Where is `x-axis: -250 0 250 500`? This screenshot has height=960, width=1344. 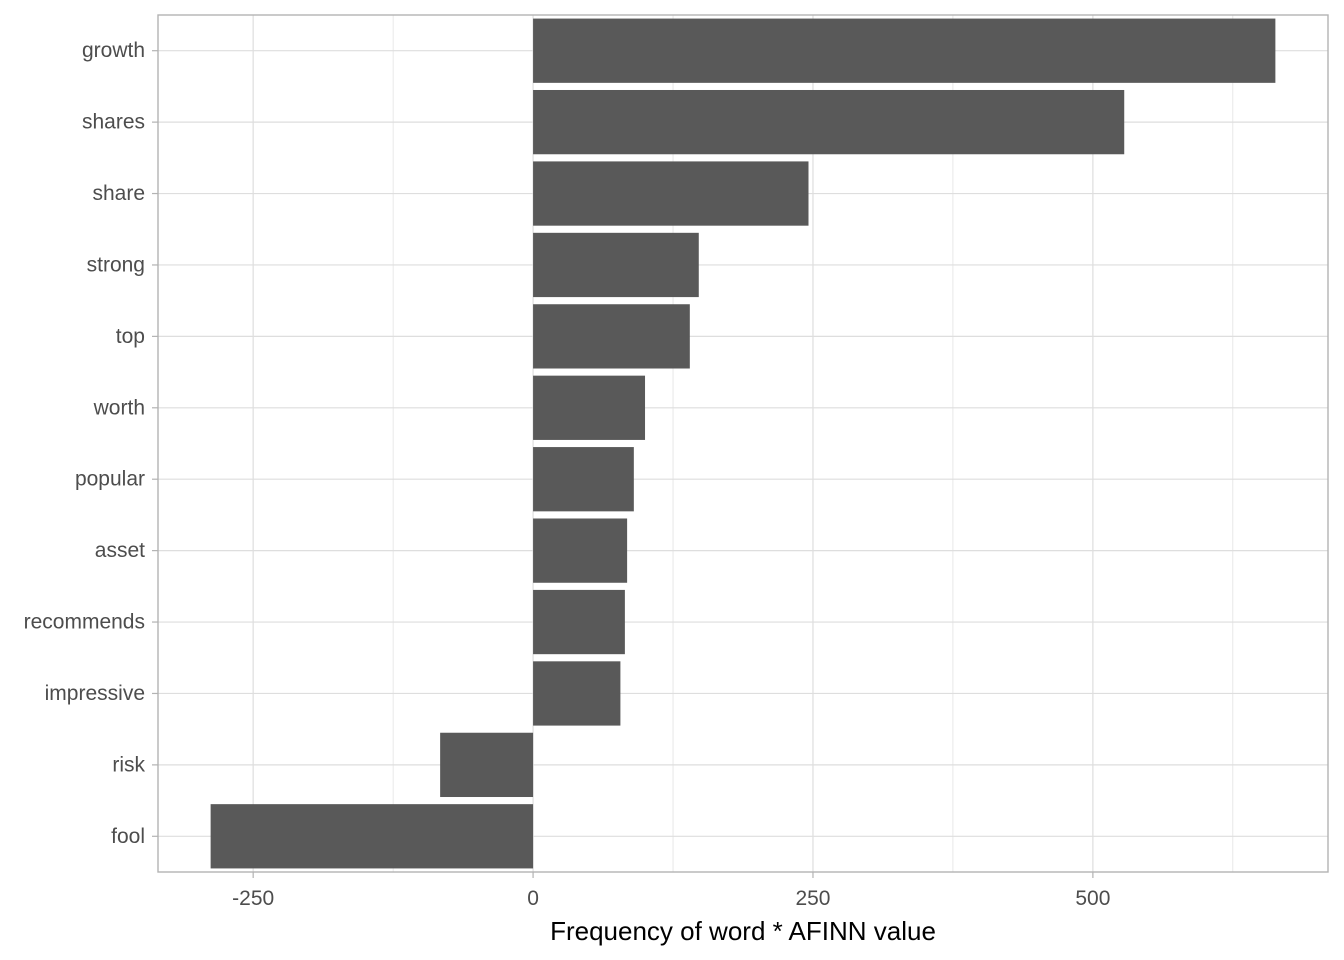 x-axis: -250 0 250 500 is located at coordinates (671, 891).